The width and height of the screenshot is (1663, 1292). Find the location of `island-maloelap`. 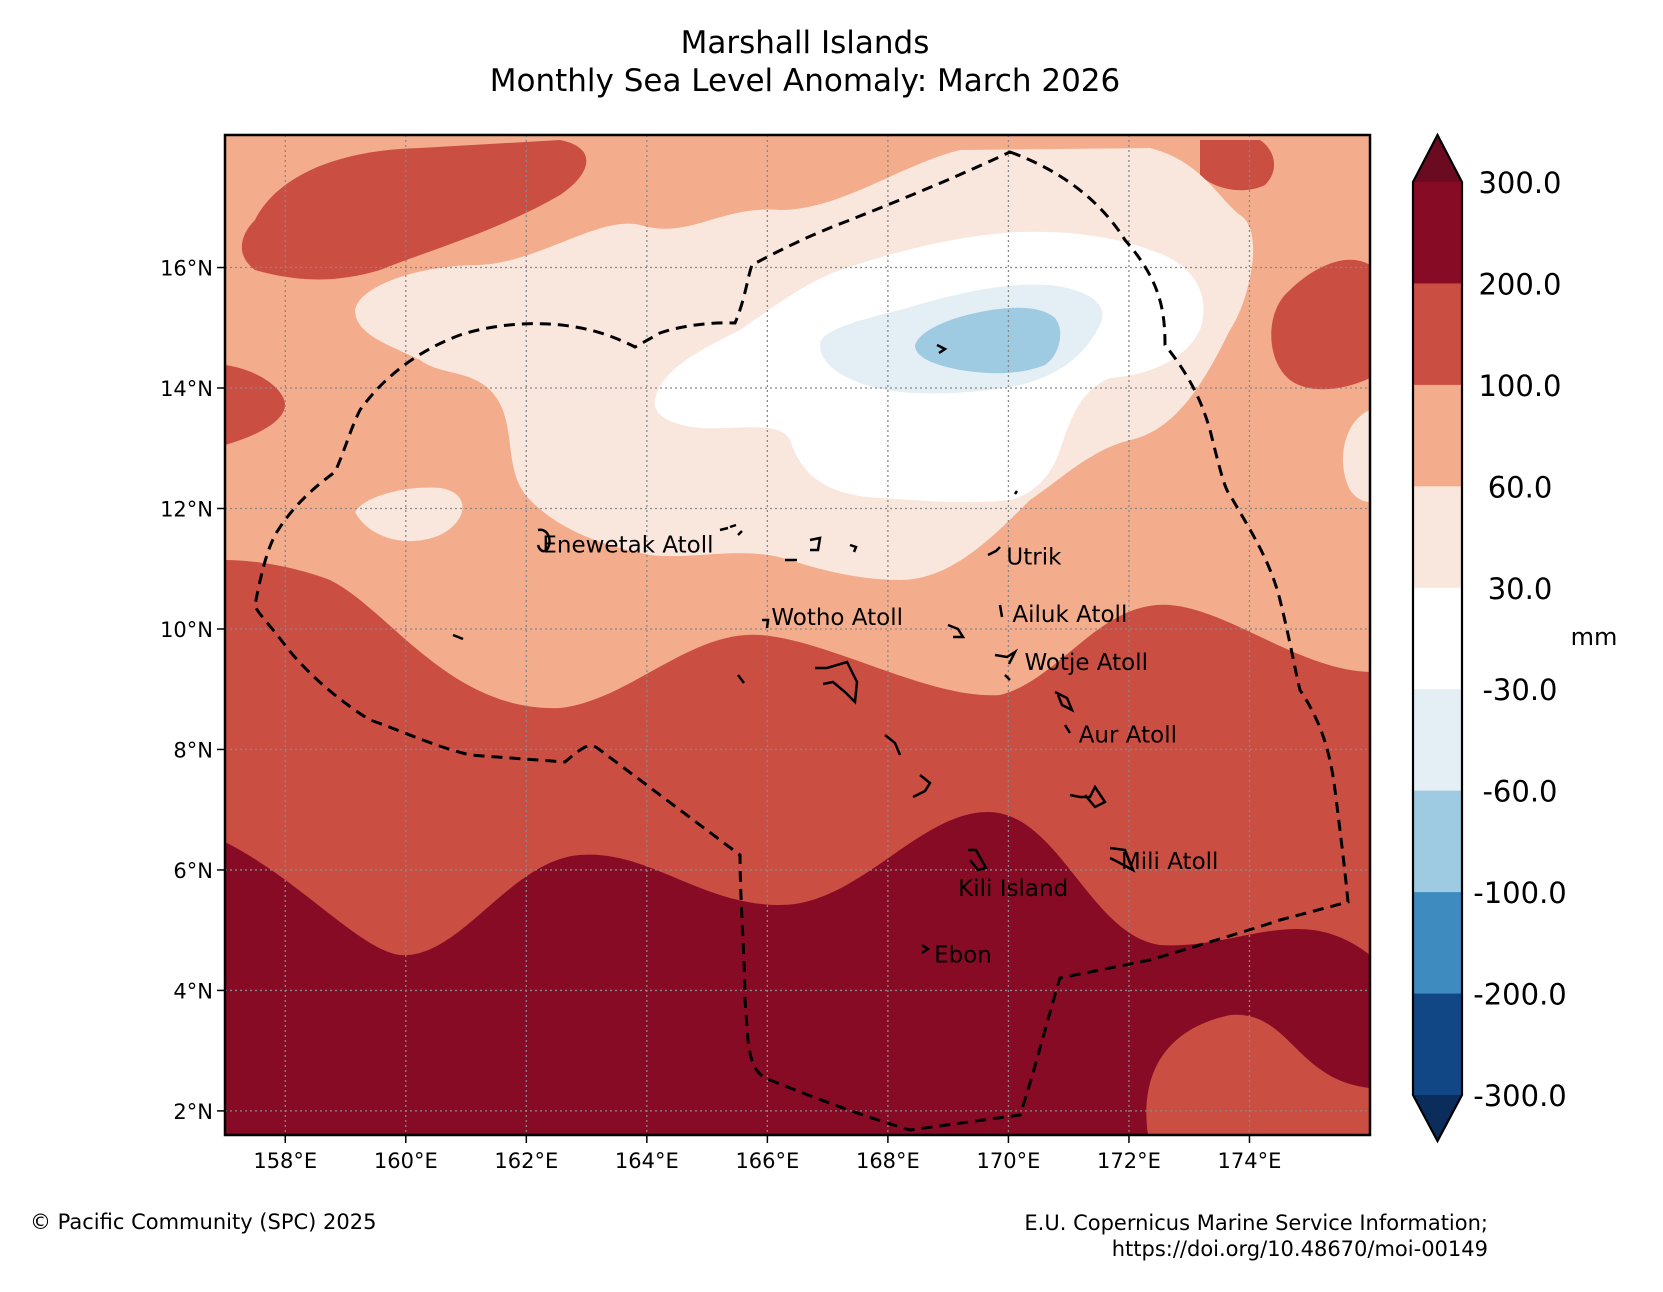

island-maloelap is located at coordinates (1064, 701).